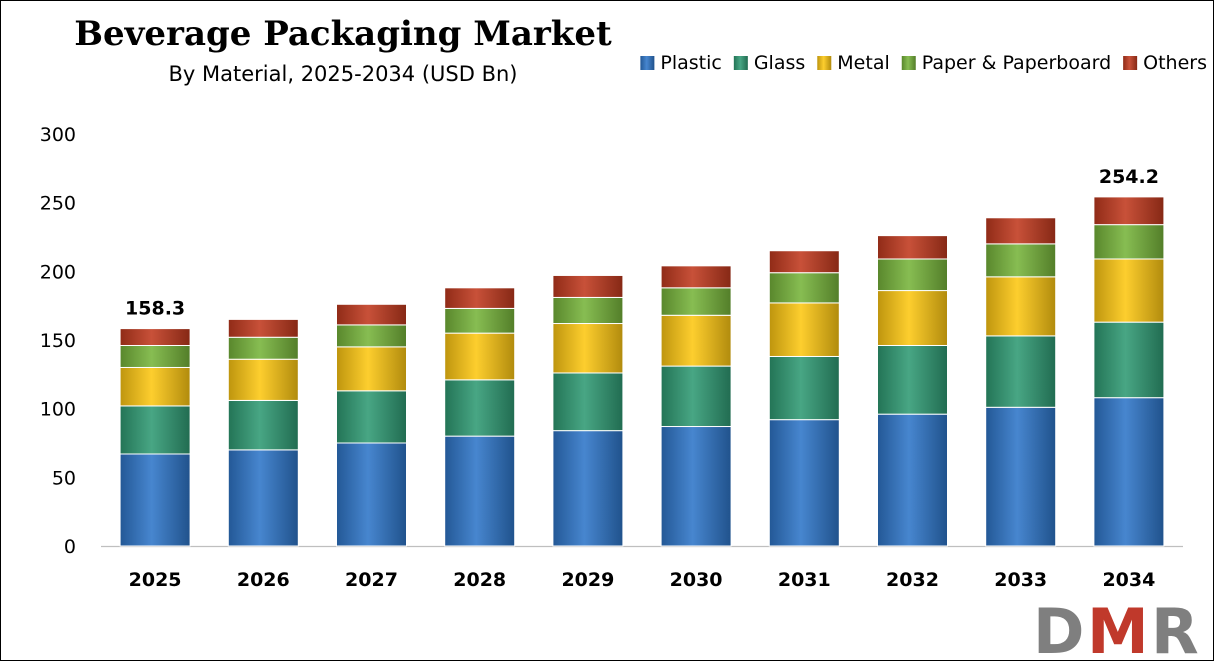  I want to click on legend-swatch-plastic, so click(647, 63).